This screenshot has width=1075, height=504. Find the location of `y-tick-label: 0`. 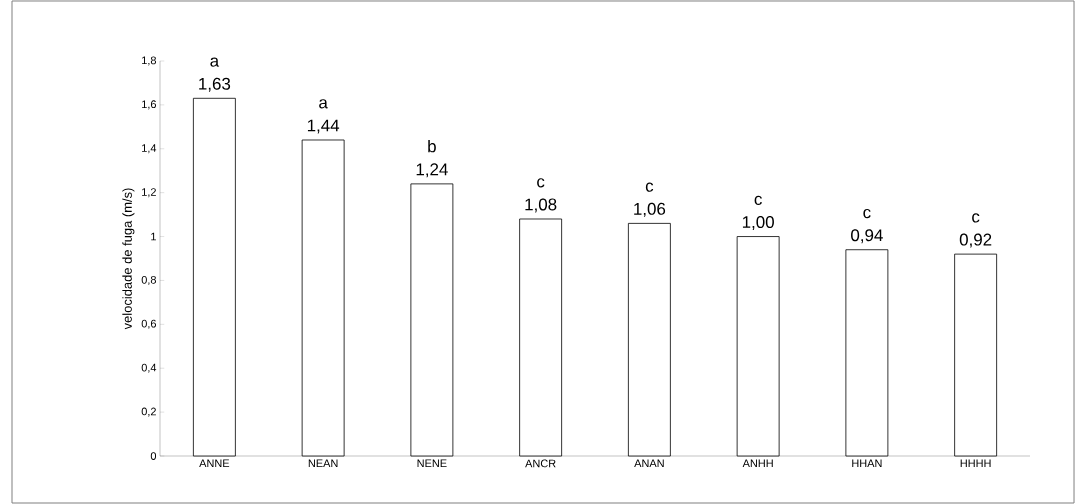

y-tick-label: 0 is located at coordinates (153, 456).